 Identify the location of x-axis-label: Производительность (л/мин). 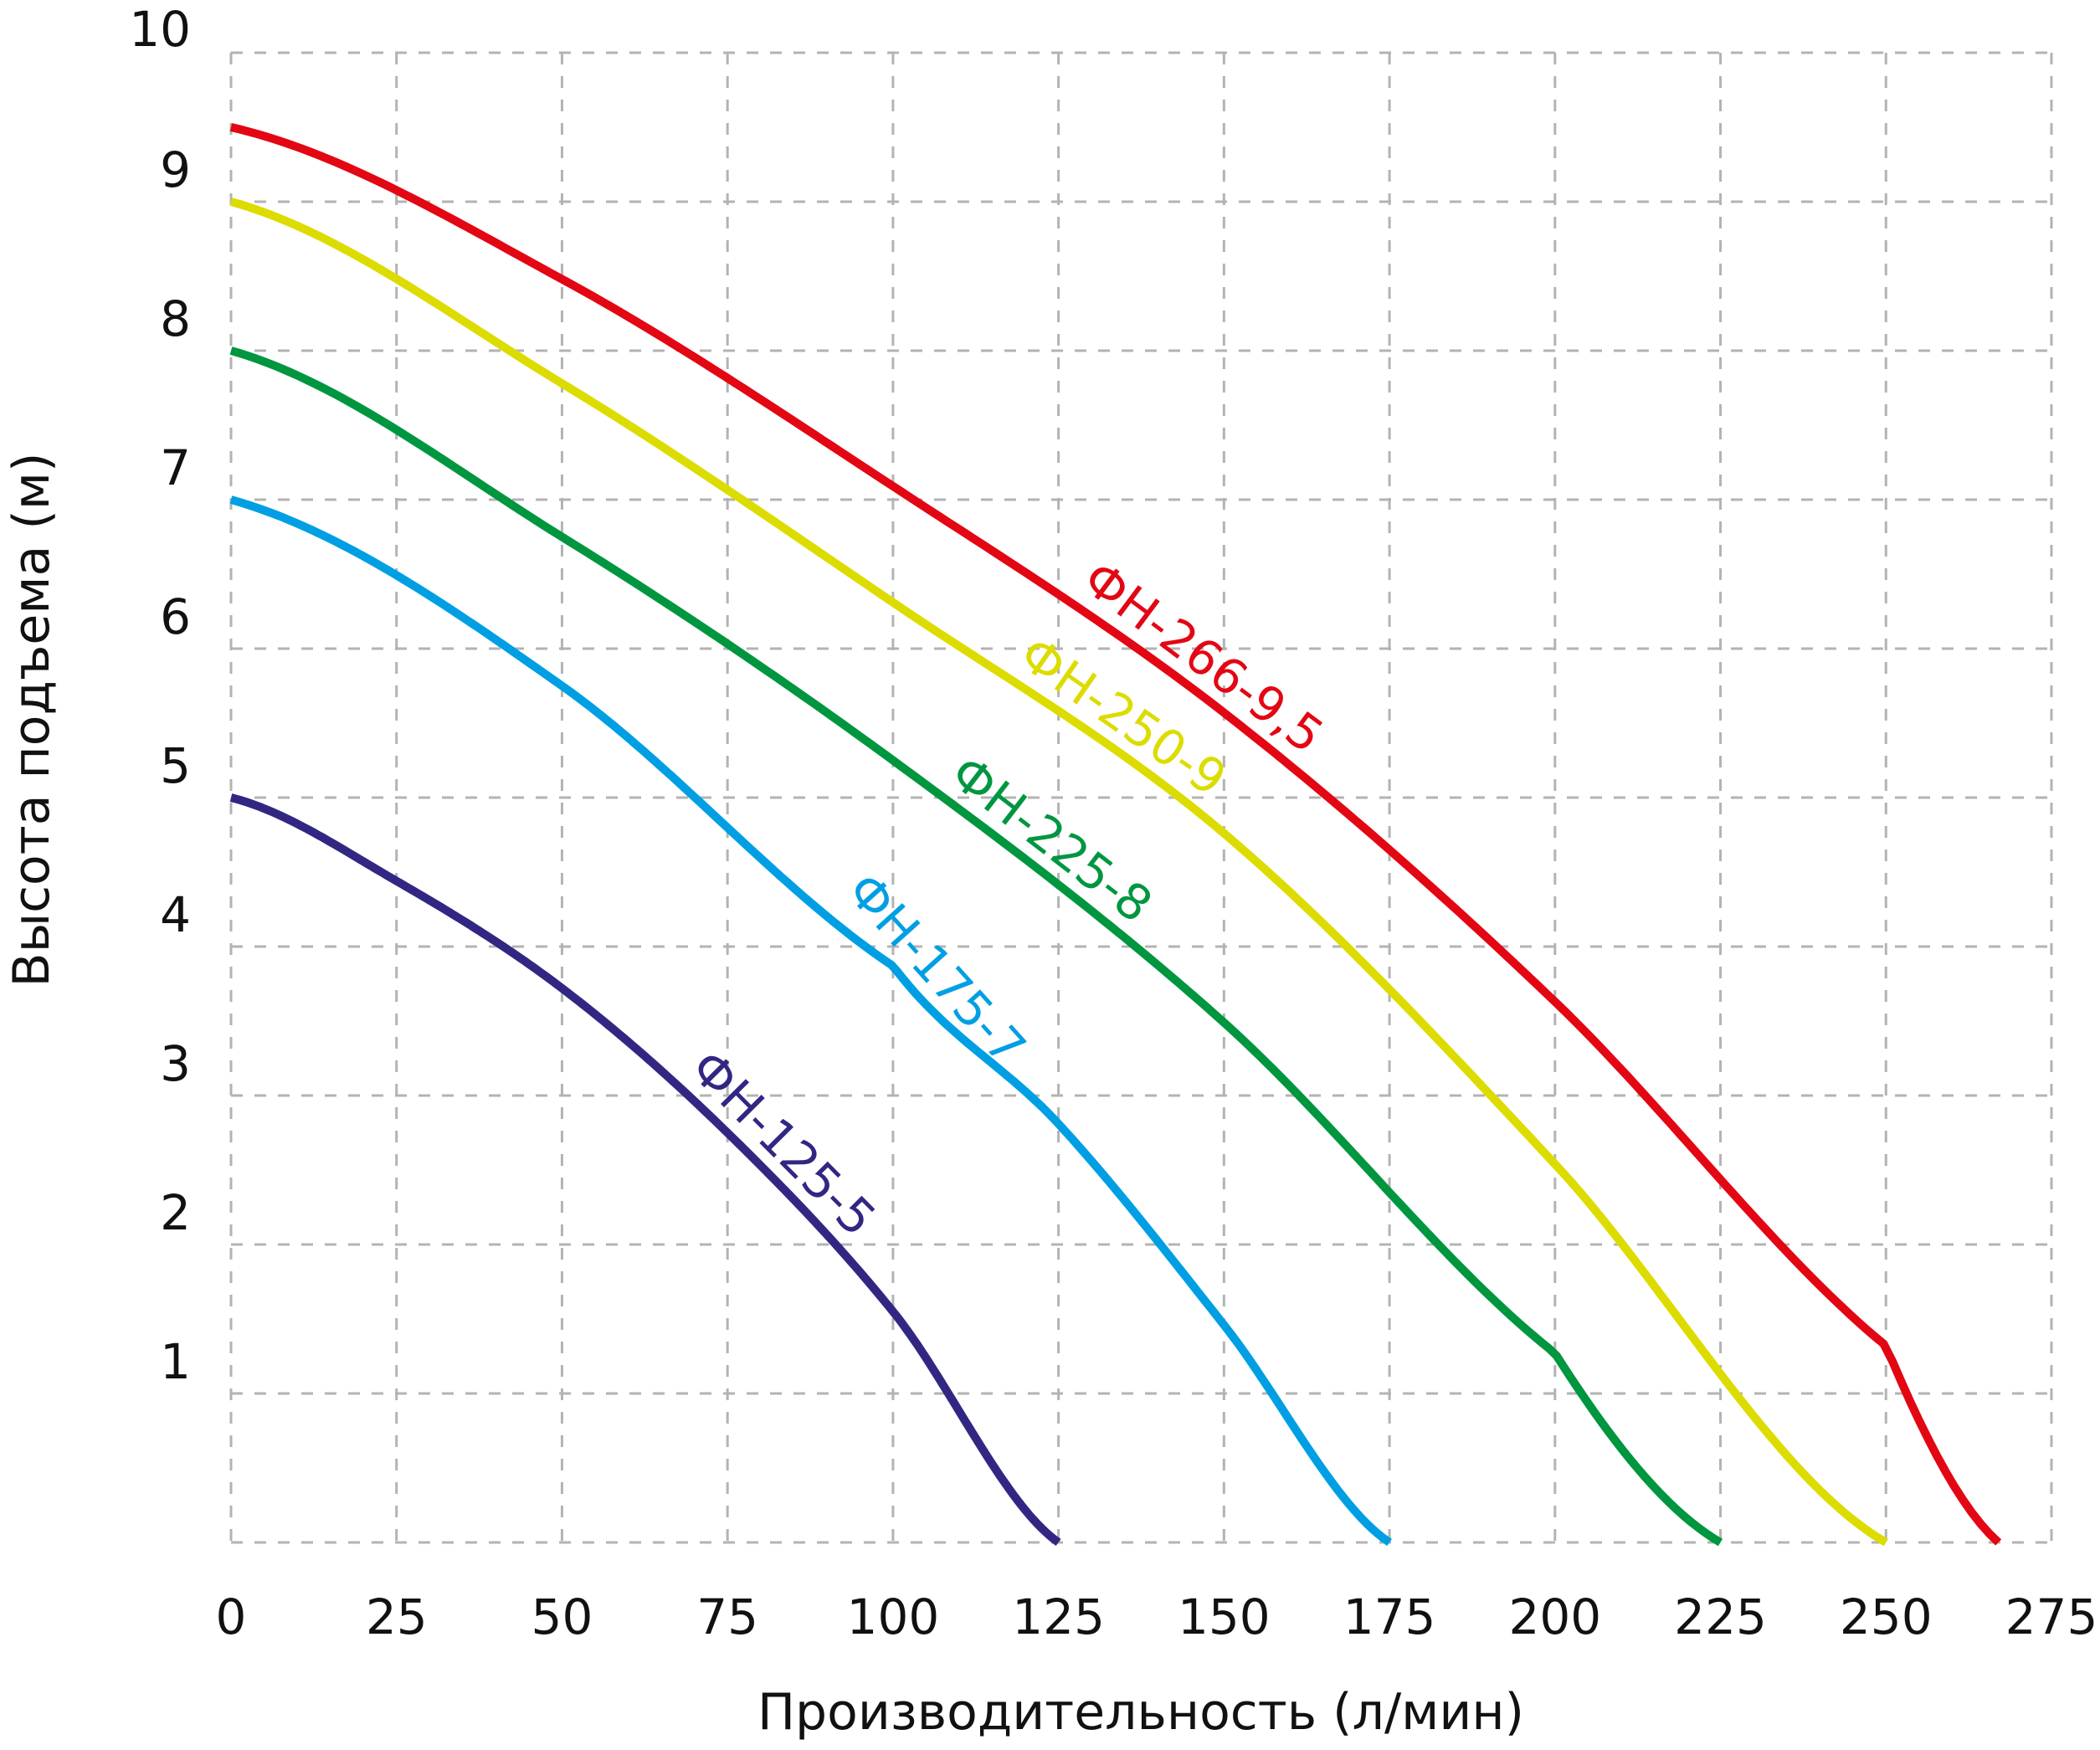
(1140, 1712).